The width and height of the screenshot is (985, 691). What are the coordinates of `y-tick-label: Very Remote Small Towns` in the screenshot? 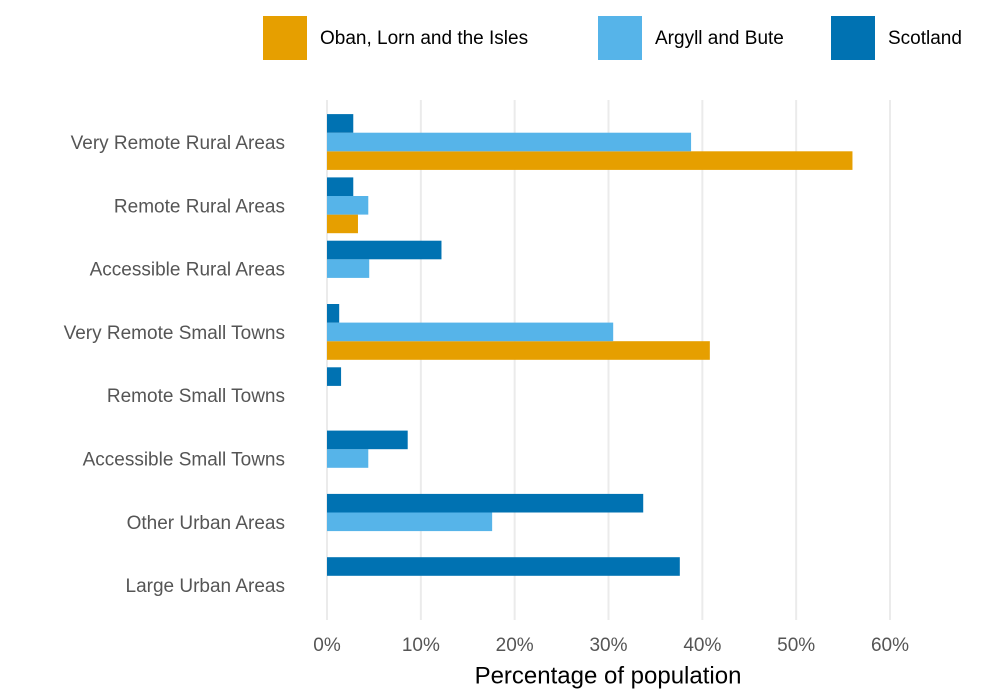 It's located at (174, 333).